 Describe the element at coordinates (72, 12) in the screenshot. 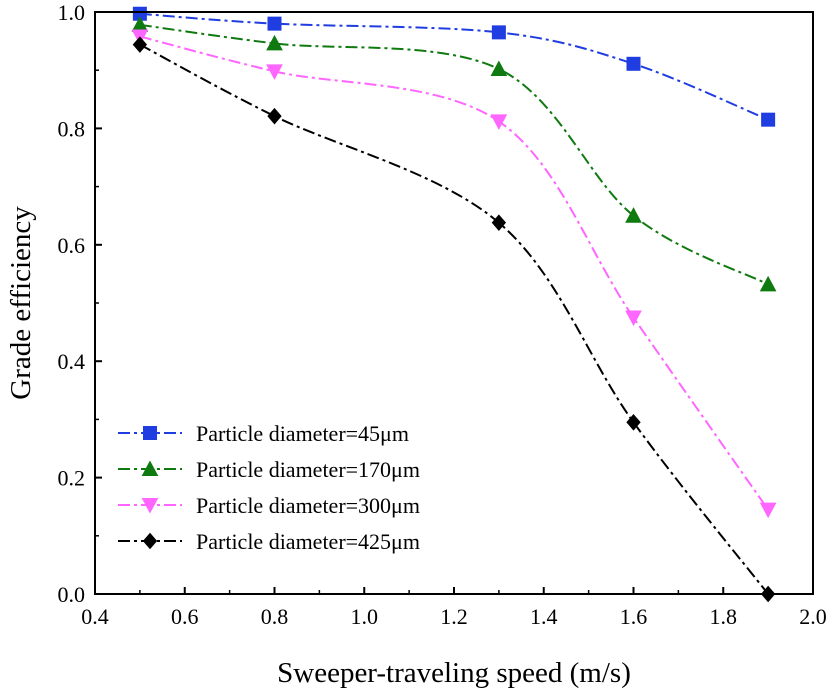

I see `y-tick-label: 1.0` at that location.